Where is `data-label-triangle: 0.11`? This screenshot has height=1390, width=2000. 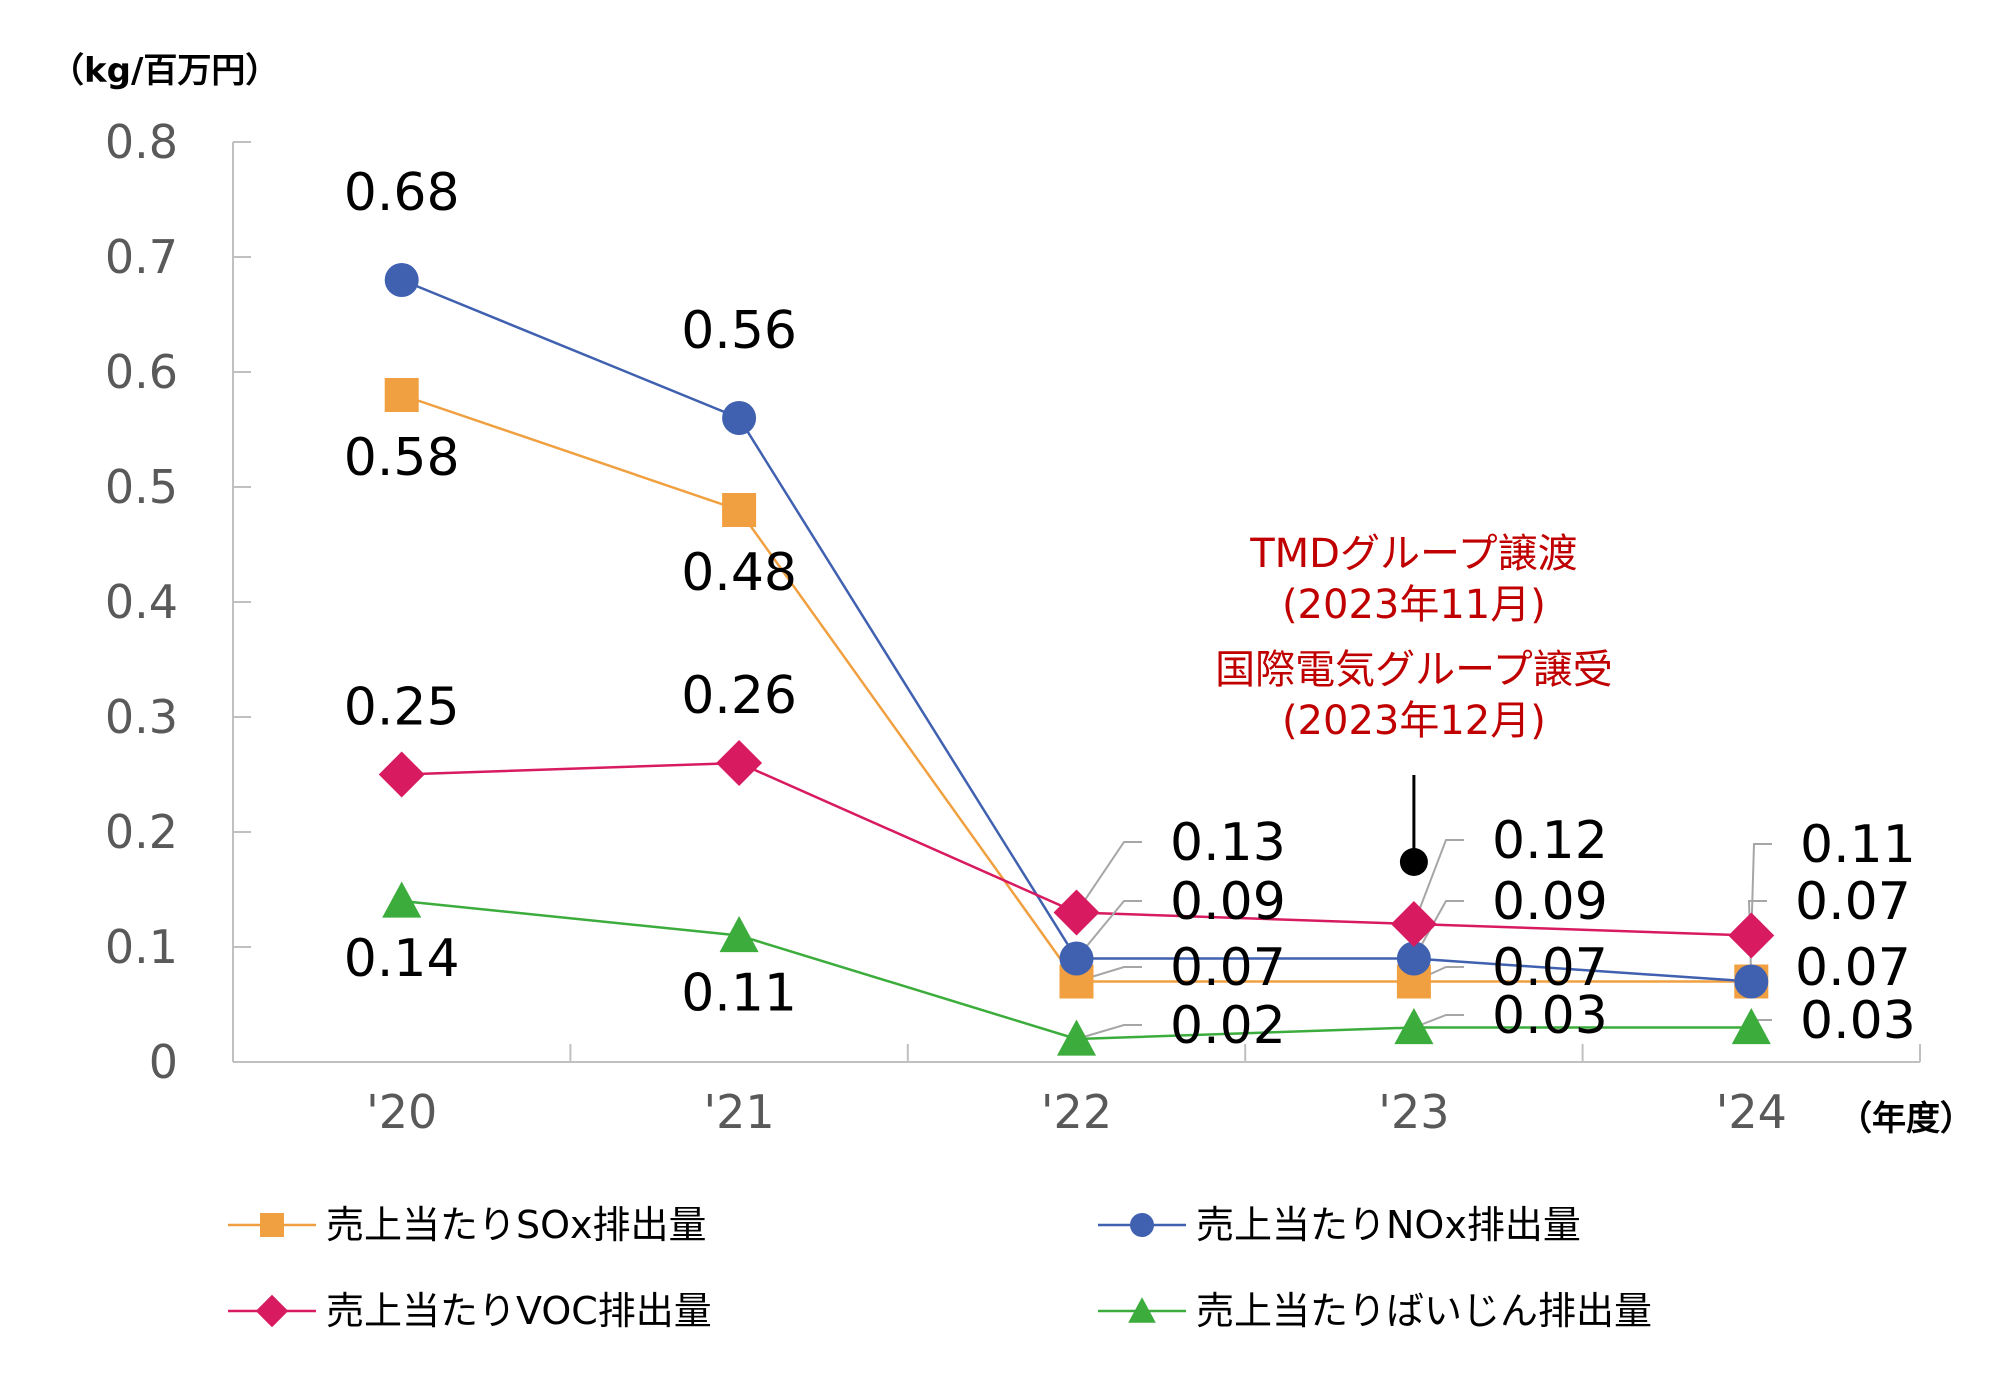 data-label-triangle: 0.11 is located at coordinates (739, 994).